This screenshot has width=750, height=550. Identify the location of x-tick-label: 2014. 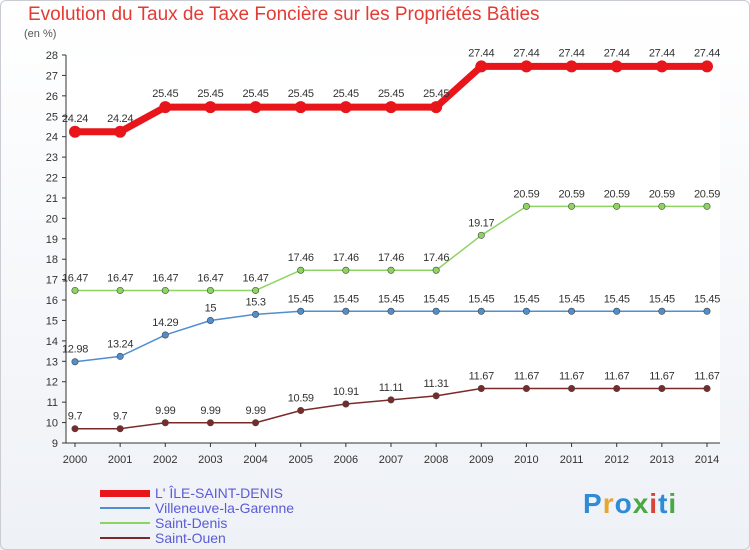
(707, 460).